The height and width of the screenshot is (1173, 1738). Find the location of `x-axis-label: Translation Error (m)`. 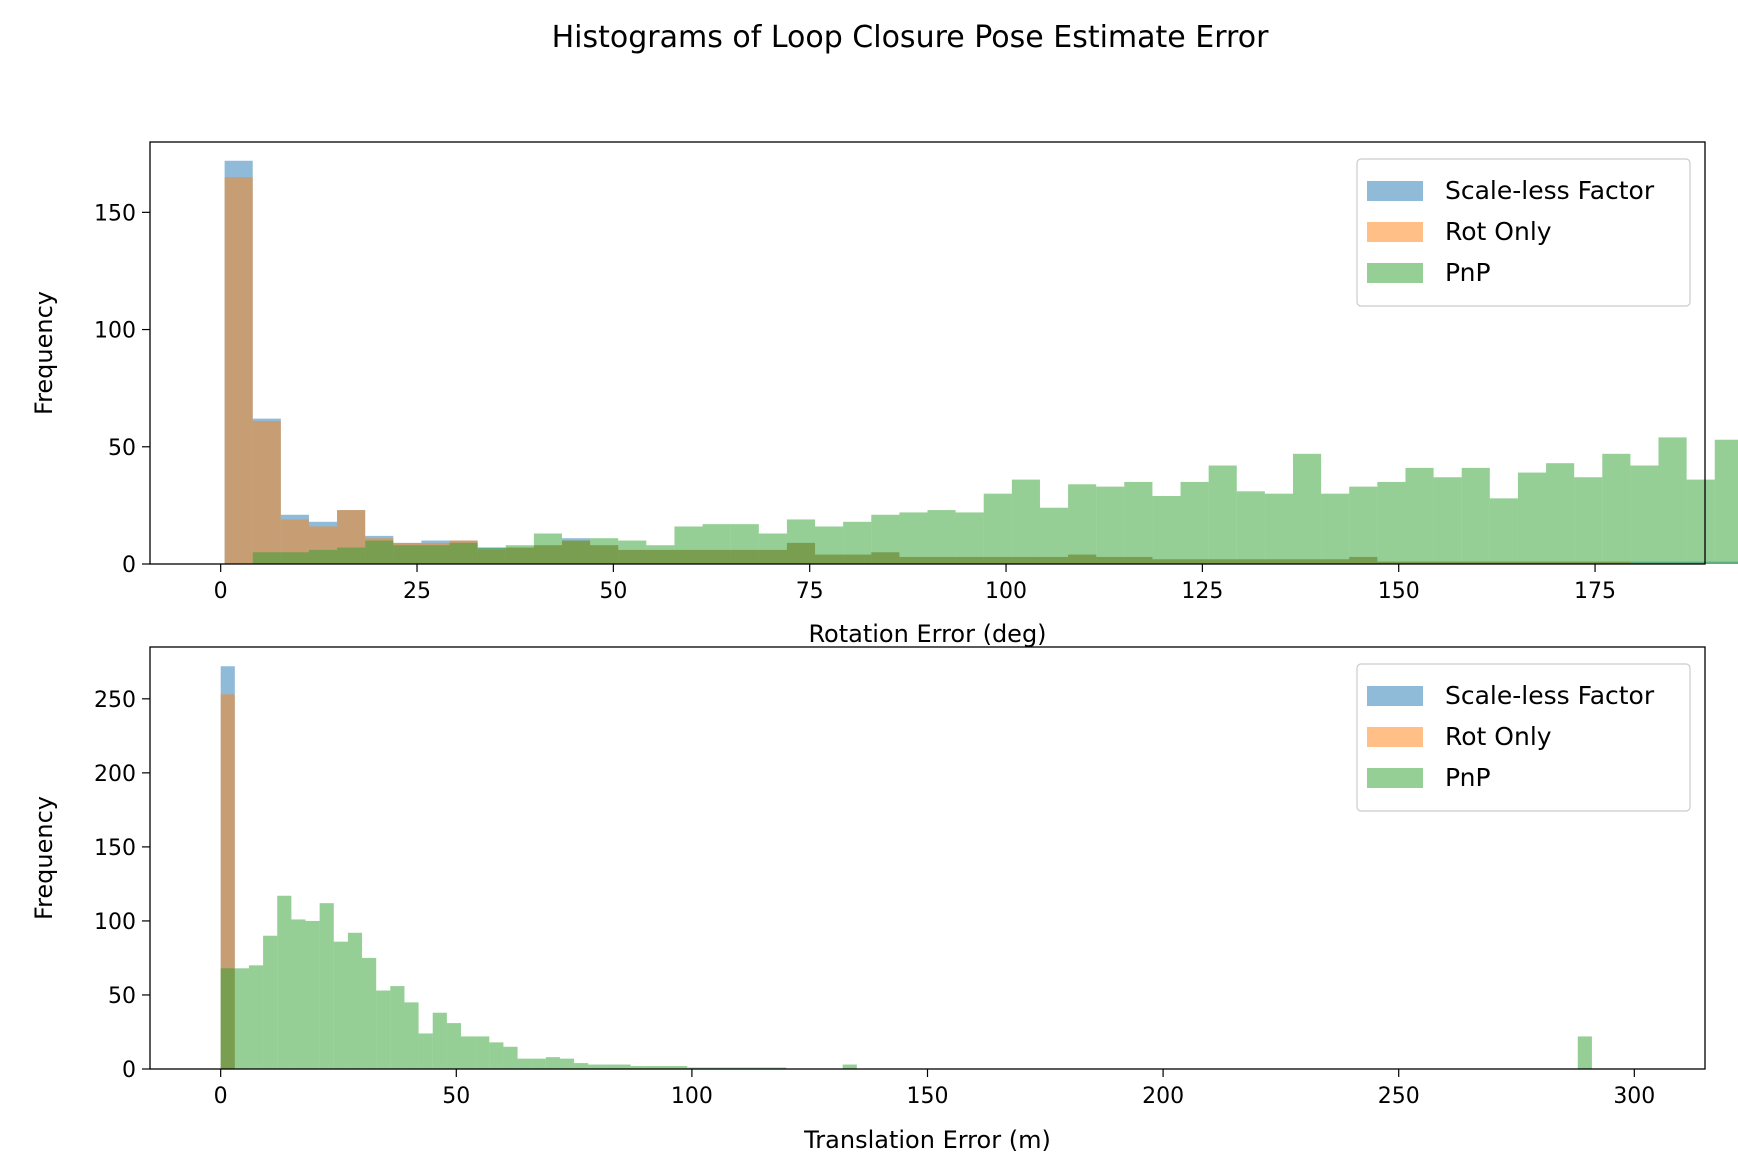

x-axis-label: Translation Error (m) is located at coordinates (927, 1140).